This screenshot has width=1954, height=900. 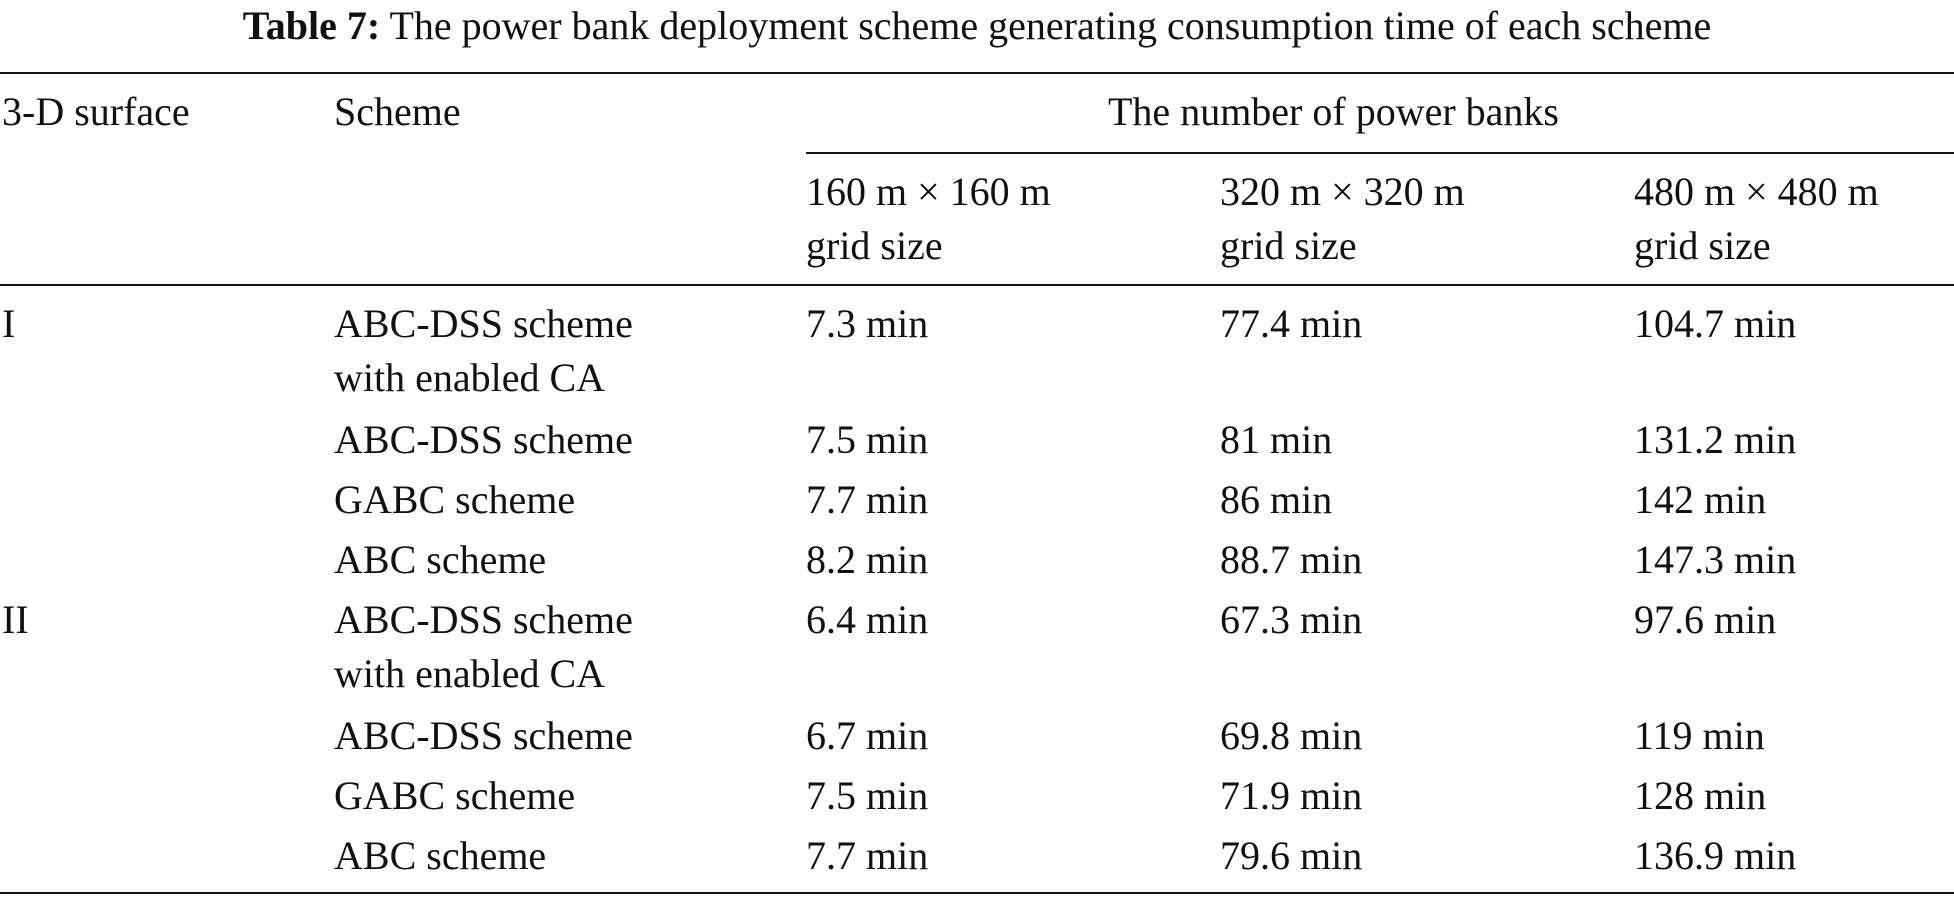 I want to click on row-2-col2: 81 min, so click(x=1276, y=439).